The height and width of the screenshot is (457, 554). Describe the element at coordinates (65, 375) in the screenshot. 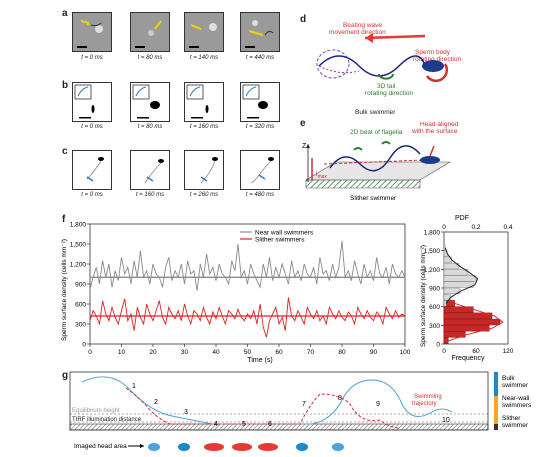

I see `panel-label-g: g` at that location.